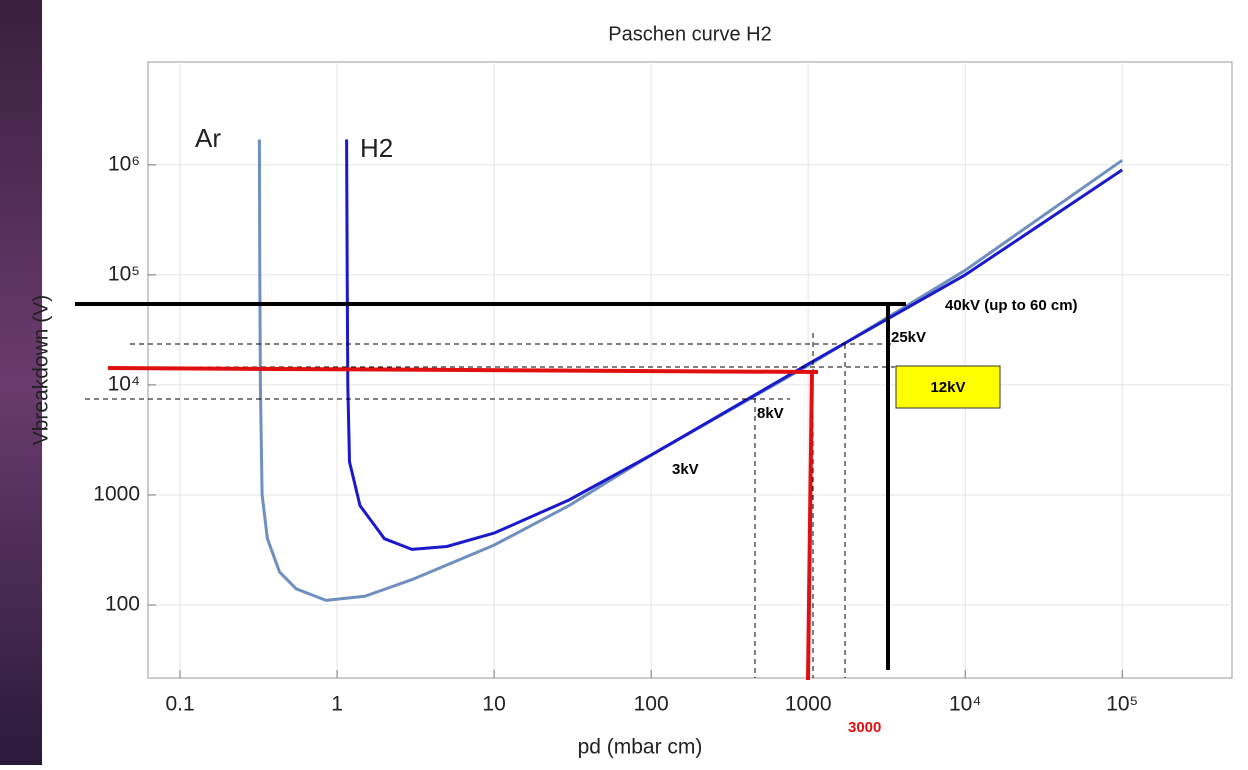  What do you see at coordinates (116, 493) in the screenshot?
I see `y-tick-label: 1000` at bounding box center [116, 493].